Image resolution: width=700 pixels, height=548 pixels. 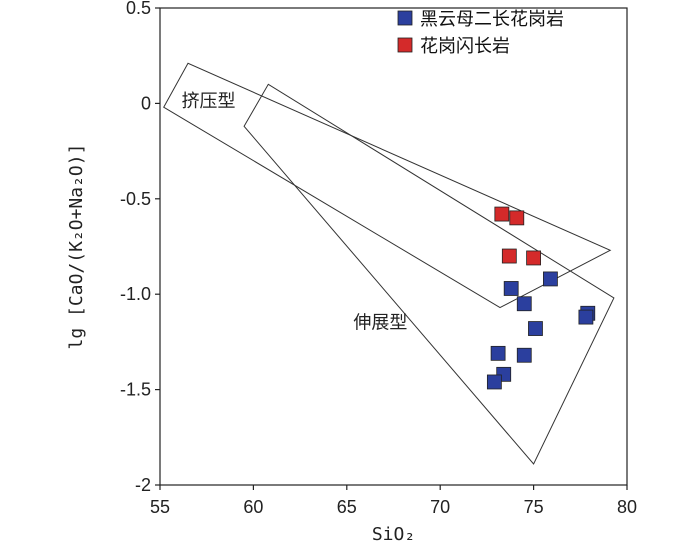 I want to click on region-label-2: 伸展型, so click(x=380, y=323).